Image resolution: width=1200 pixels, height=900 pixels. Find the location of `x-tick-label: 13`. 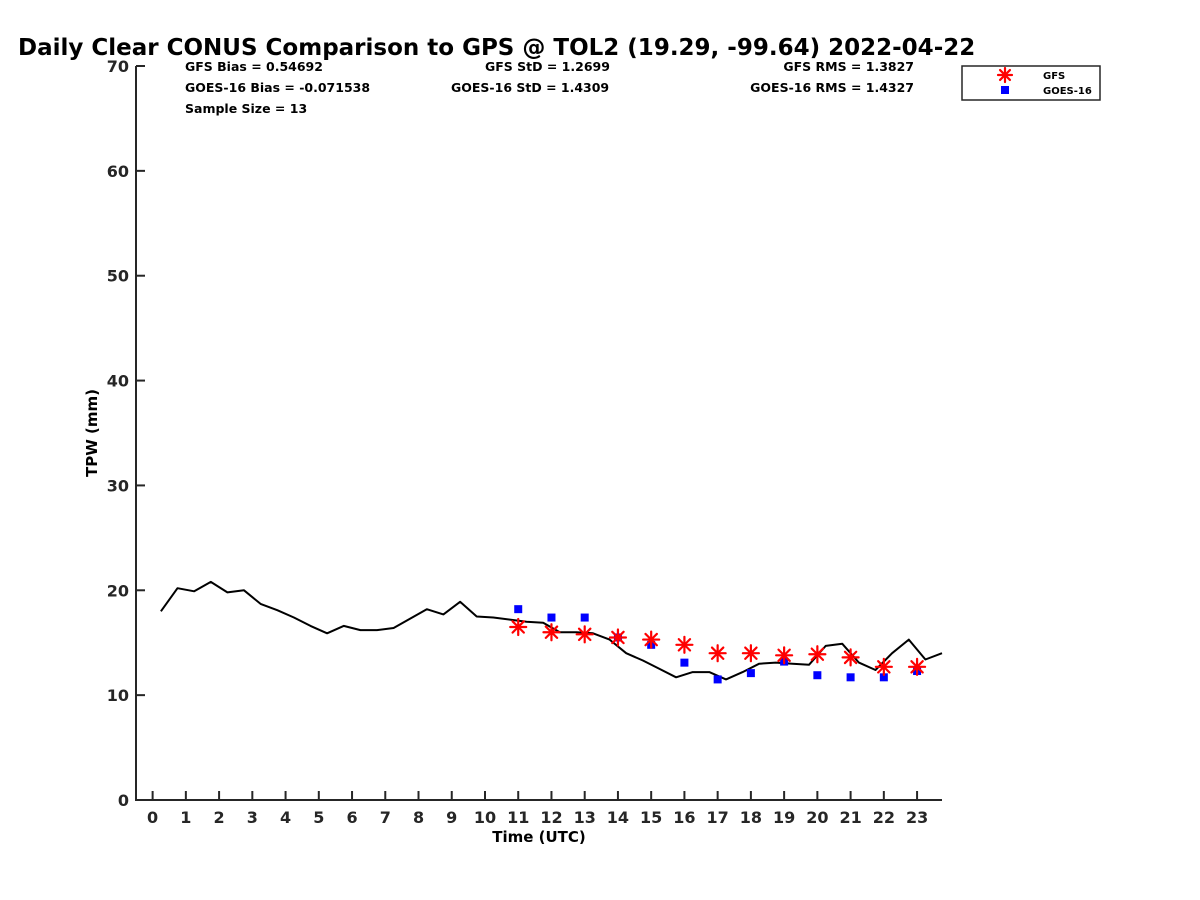

x-tick-label: 13 is located at coordinates (585, 817).